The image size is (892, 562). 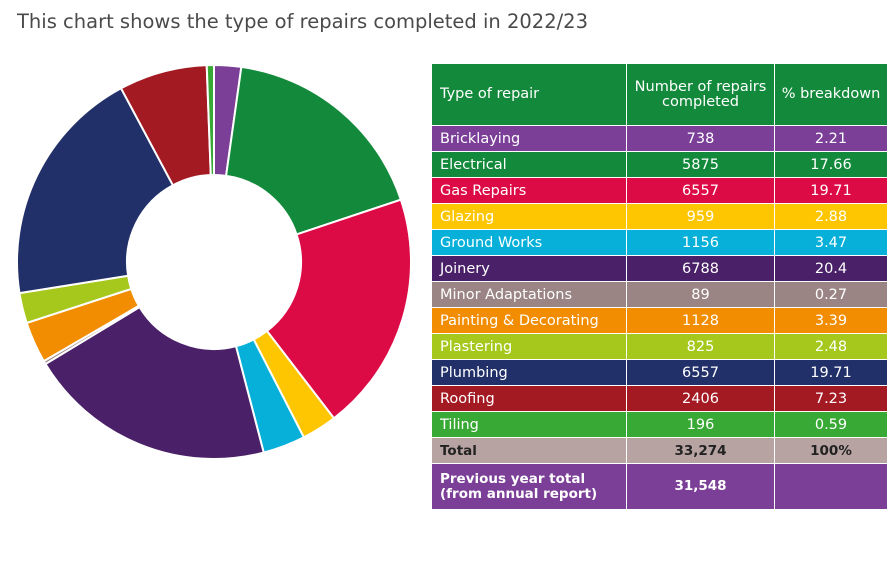 I want to click on table-row: Roofing 2406 7.23, so click(x=659, y=398).